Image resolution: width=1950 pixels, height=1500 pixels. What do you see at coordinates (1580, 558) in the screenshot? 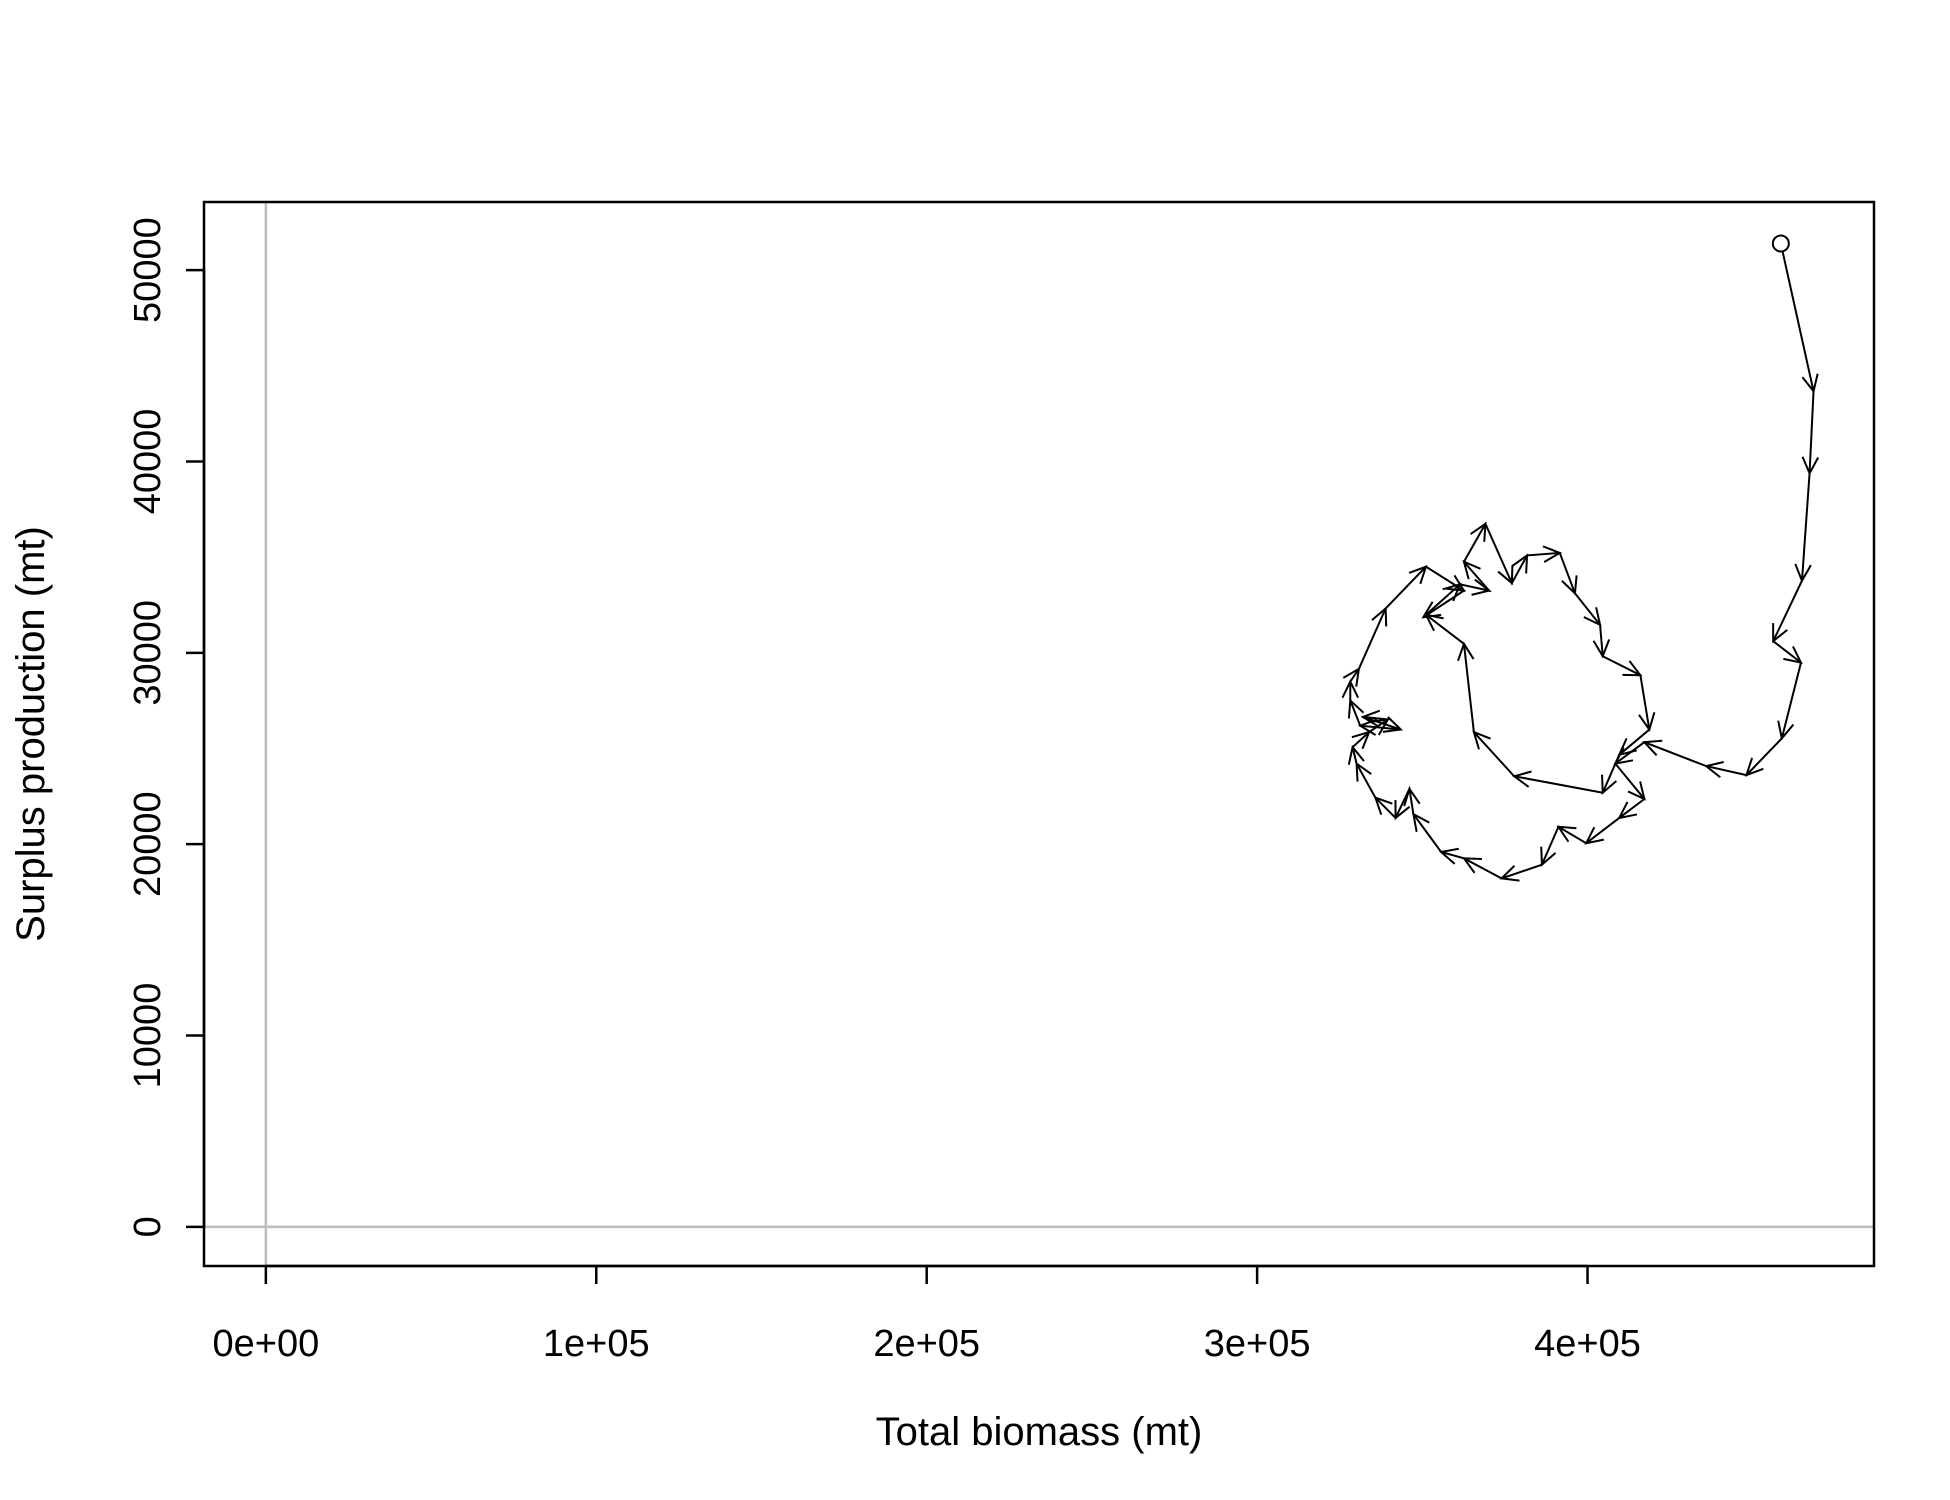
I see `data-layer` at bounding box center [1580, 558].